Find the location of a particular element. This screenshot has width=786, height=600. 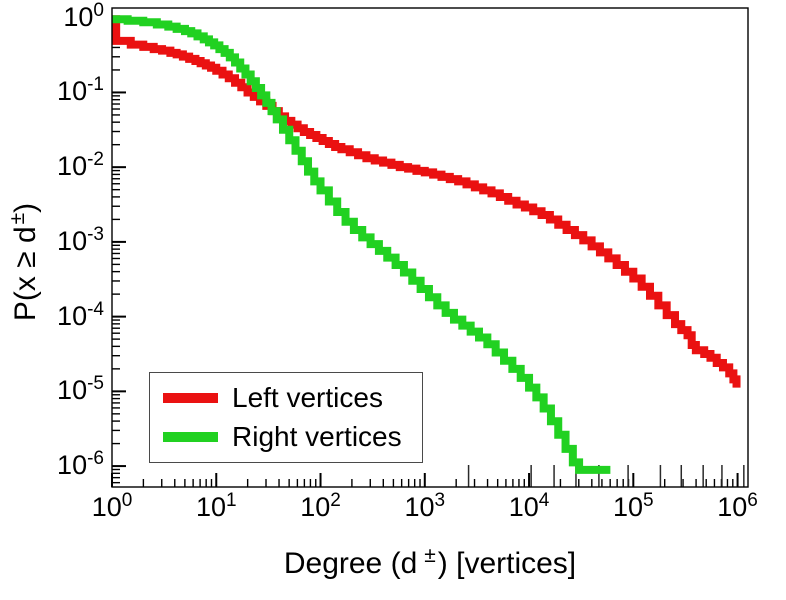

x-tick-label: 10⁵ is located at coordinates (633, 506).